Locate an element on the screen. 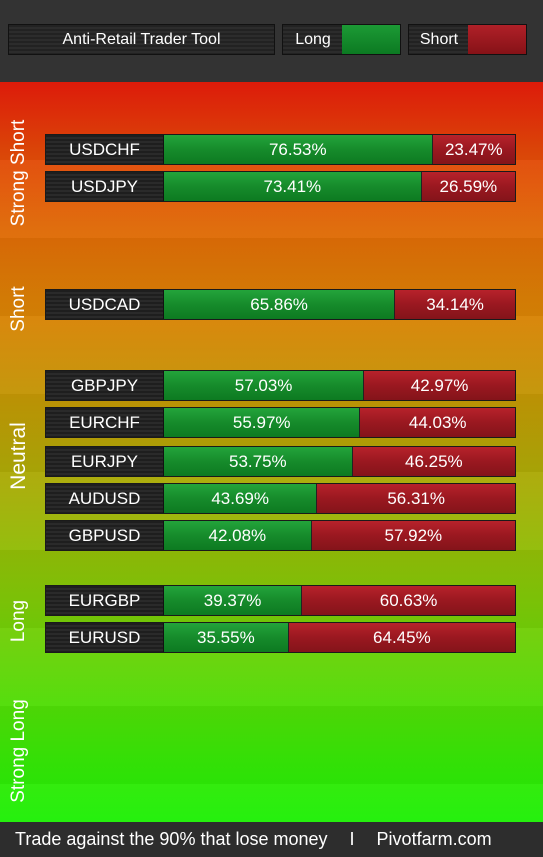 The width and height of the screenshot is (543, 857). ratio-bar: 43.69% 56.31% is located at coordinates (339, 498).